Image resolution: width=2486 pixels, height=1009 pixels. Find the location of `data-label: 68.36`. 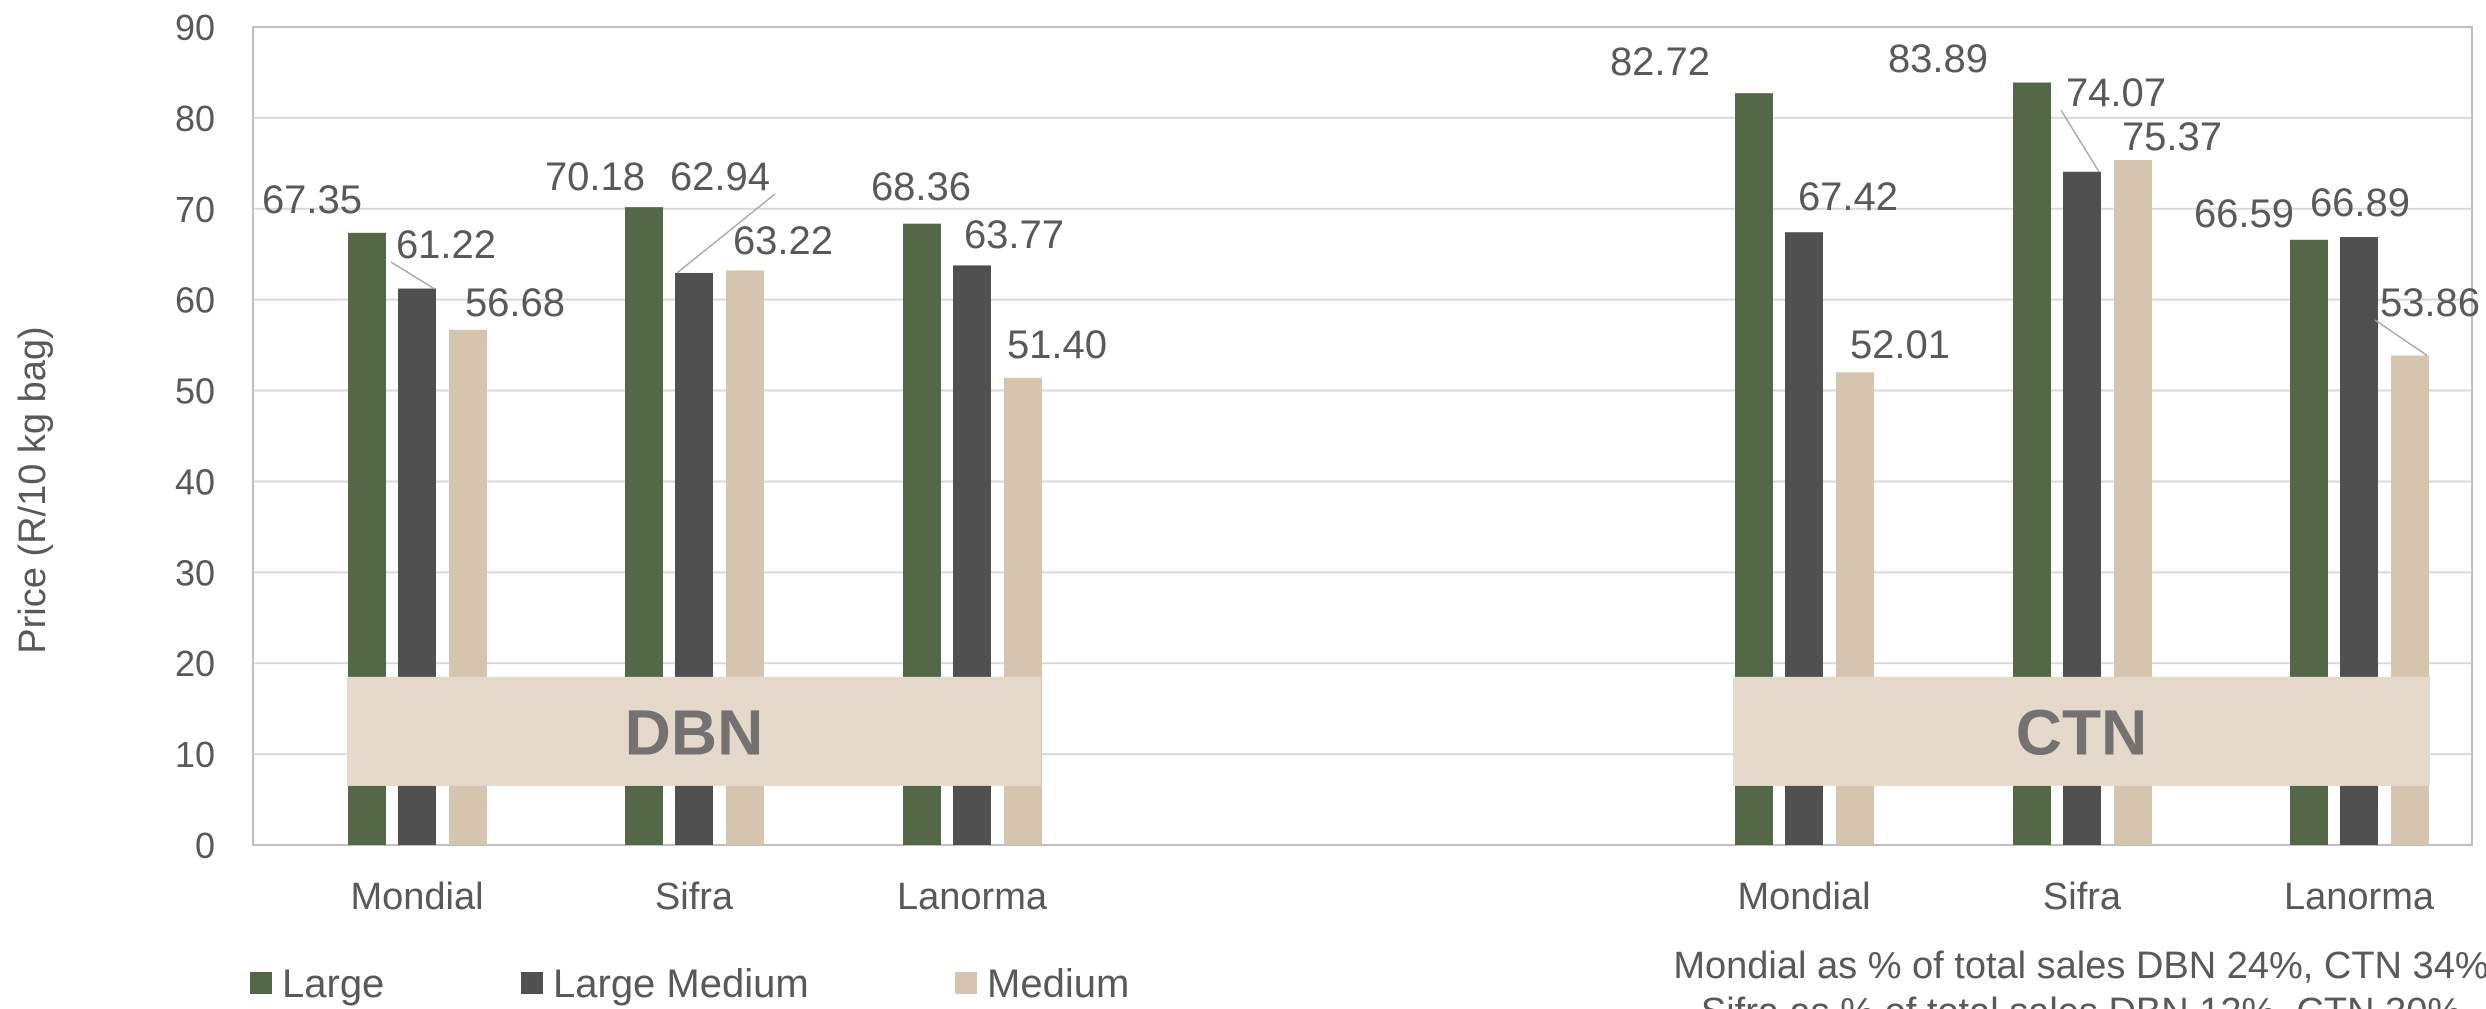

data-label: 68.36 is located at coordinates (921, 187).